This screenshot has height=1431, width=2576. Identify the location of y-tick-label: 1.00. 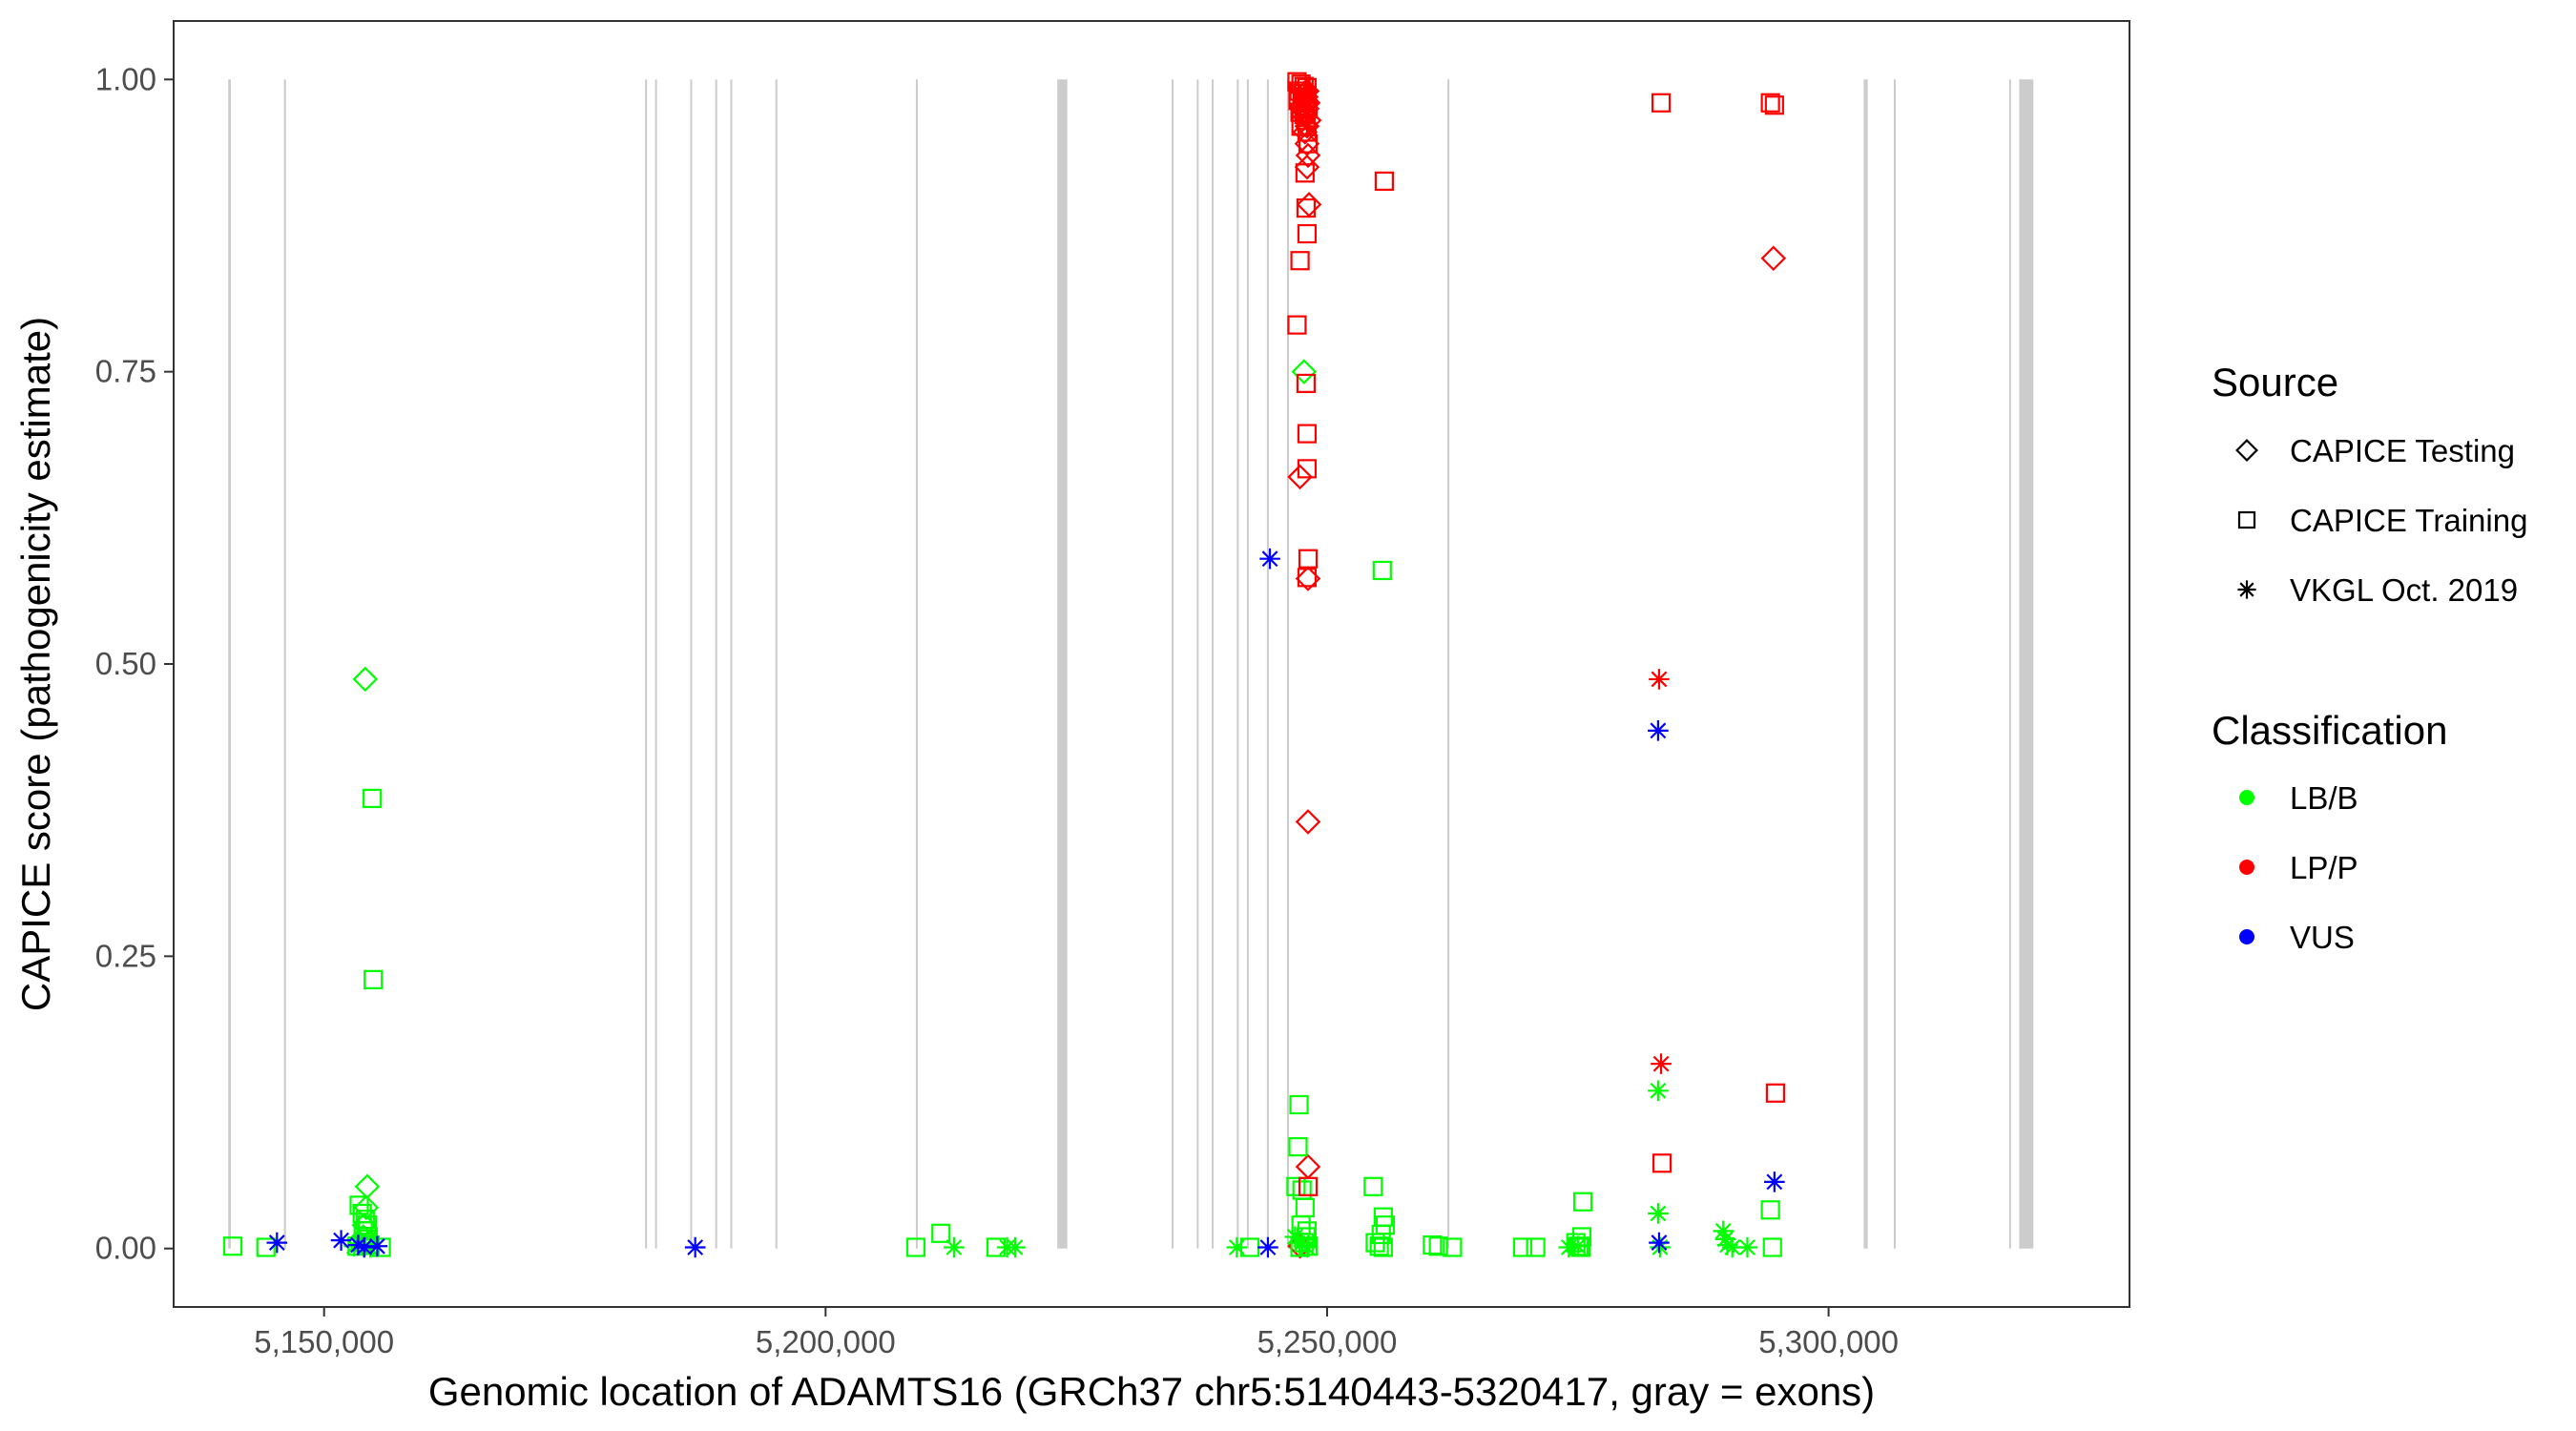
(125, 78).